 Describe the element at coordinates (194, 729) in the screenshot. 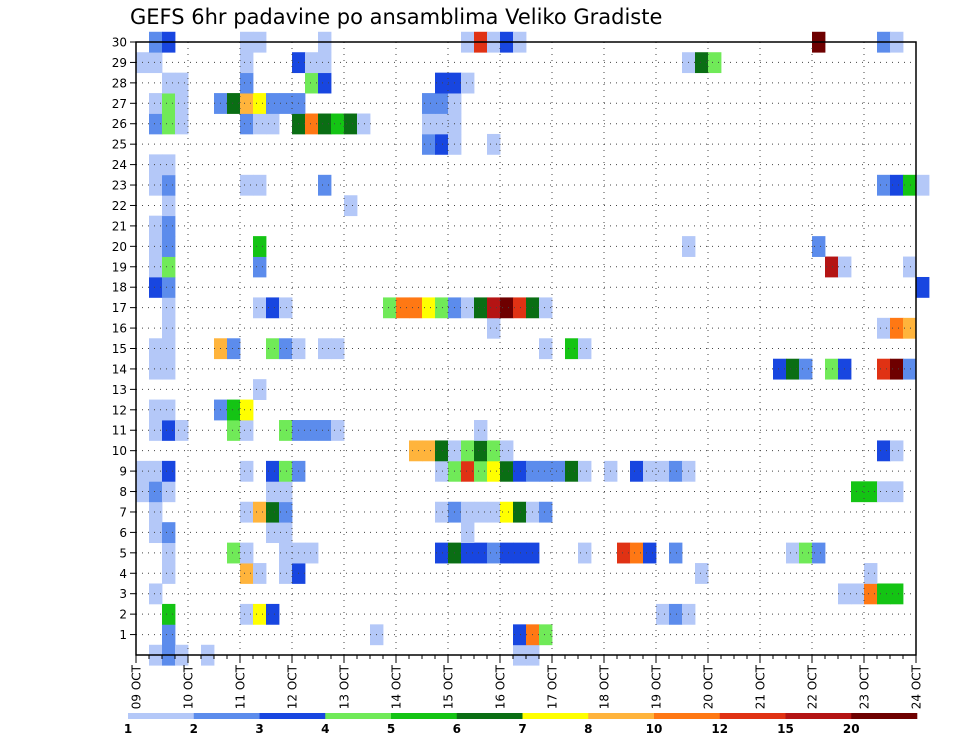

I see `colorbar-label: 2` at that location.